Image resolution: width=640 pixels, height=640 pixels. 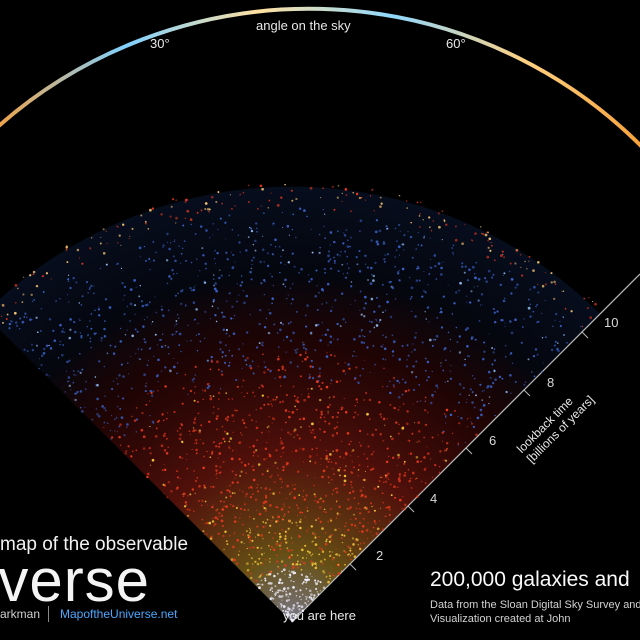 I want to click on lookback-tick-8: 8, so click(x=551, y=382).